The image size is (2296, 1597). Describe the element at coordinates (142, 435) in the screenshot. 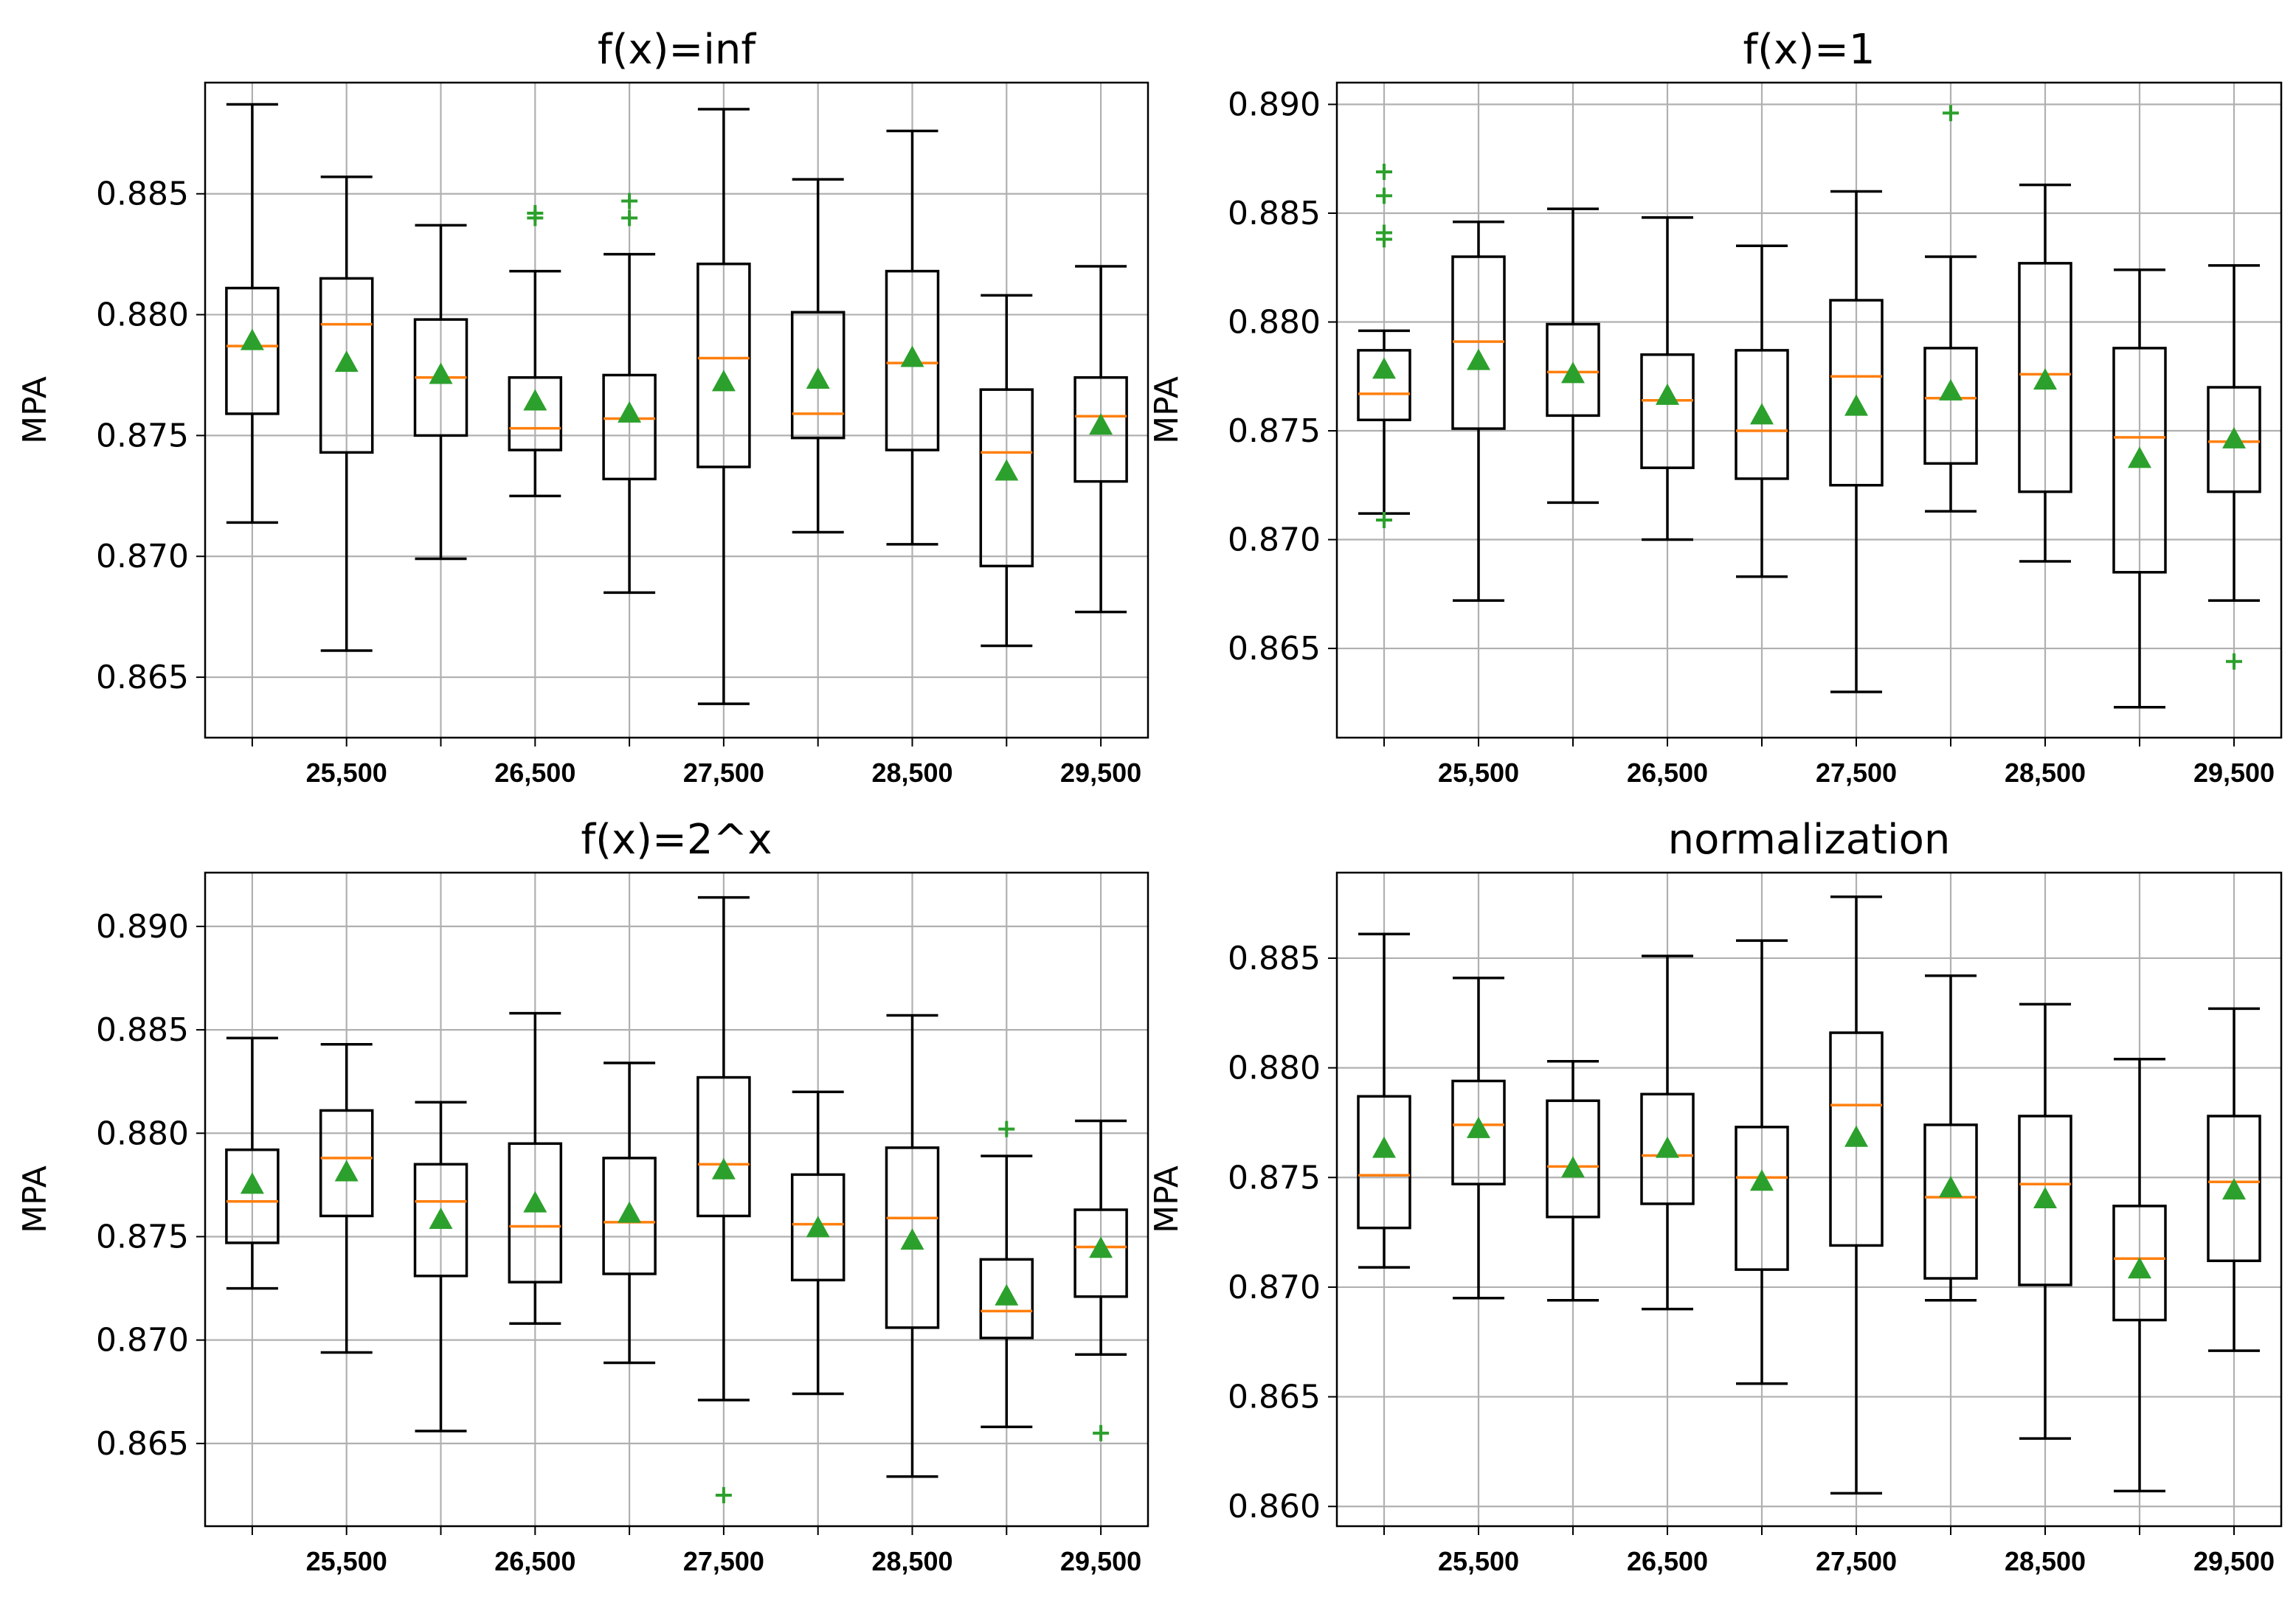

I see `y-tick-label: 0.875` at that location.